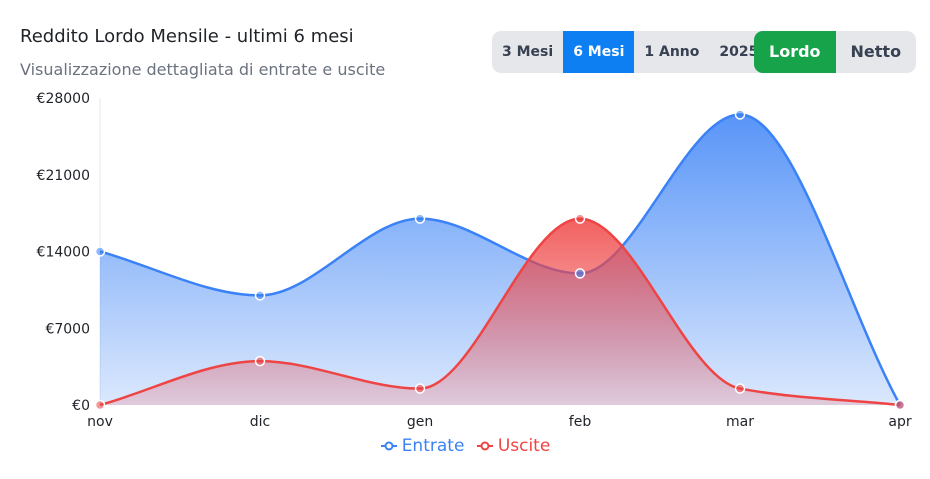  What do you see at coordinates (100, 422) in the screenshot?
I see `x-tick-label: nov` at bounding box center [100, 422].